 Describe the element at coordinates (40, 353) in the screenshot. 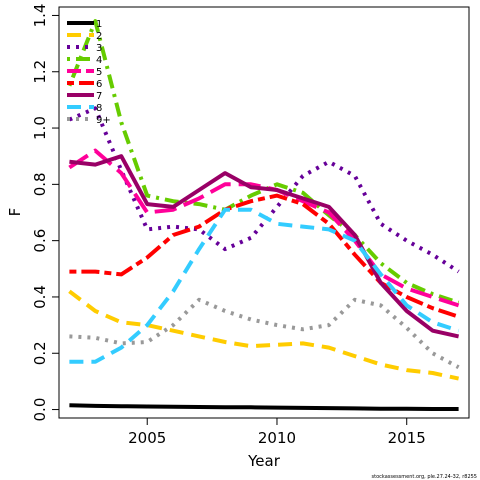

I see `y-tick-label: 0.2` at that location.